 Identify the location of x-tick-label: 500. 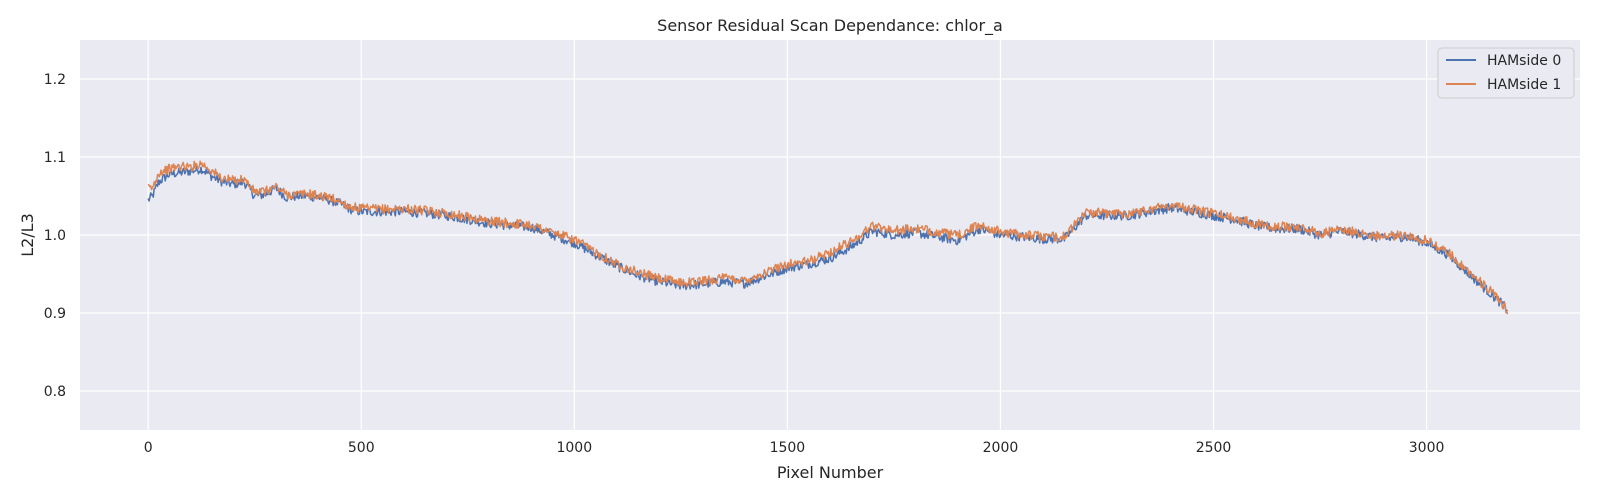
(361, 448).